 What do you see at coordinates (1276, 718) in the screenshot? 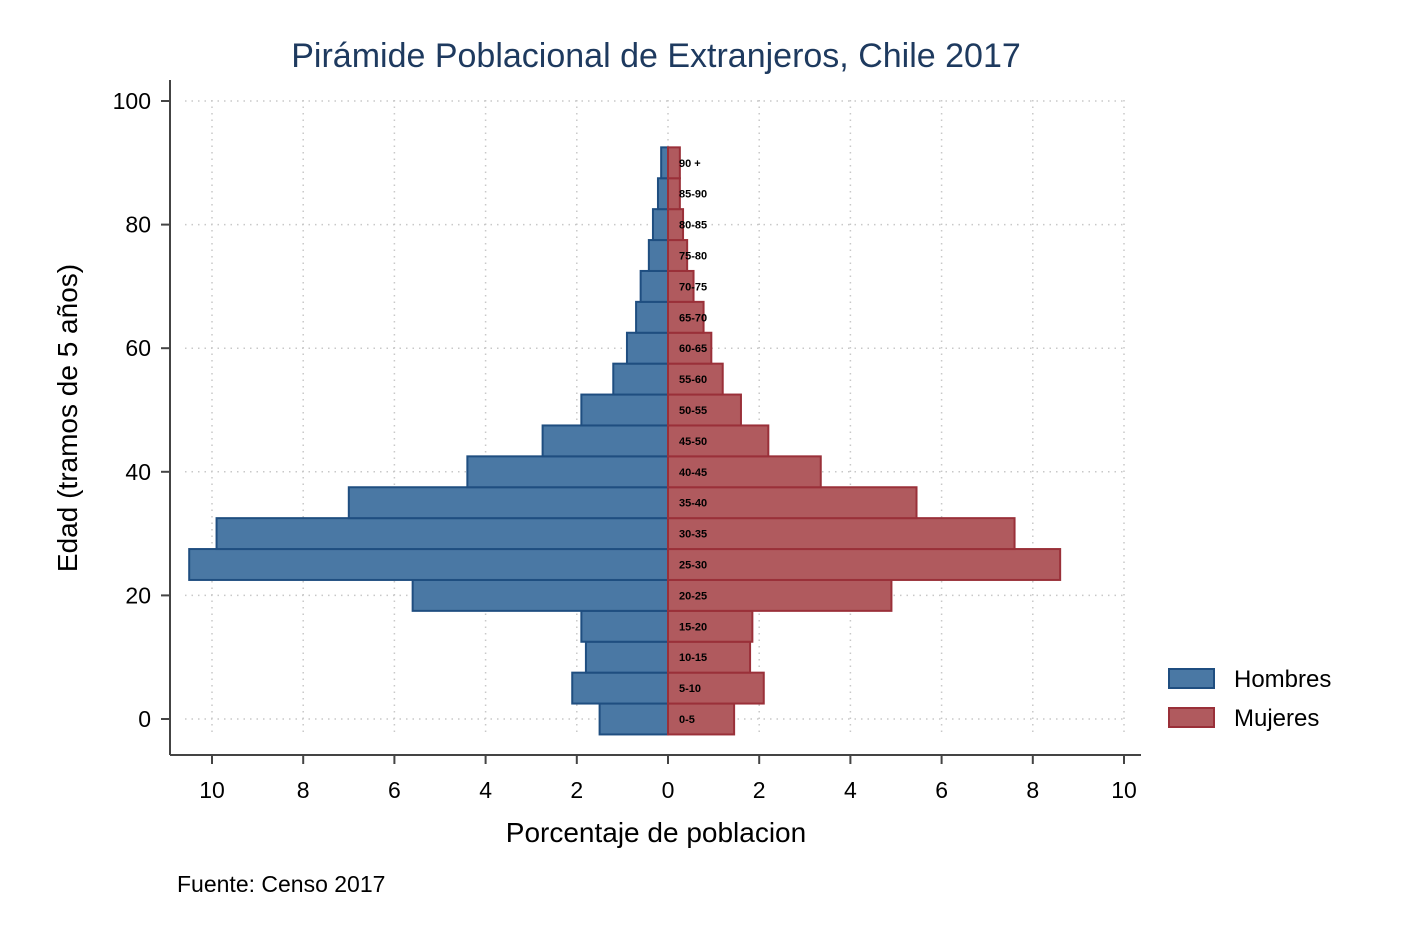
I see `legend-label-mujeres: Mujeres` at bounding box center [1276, 718].